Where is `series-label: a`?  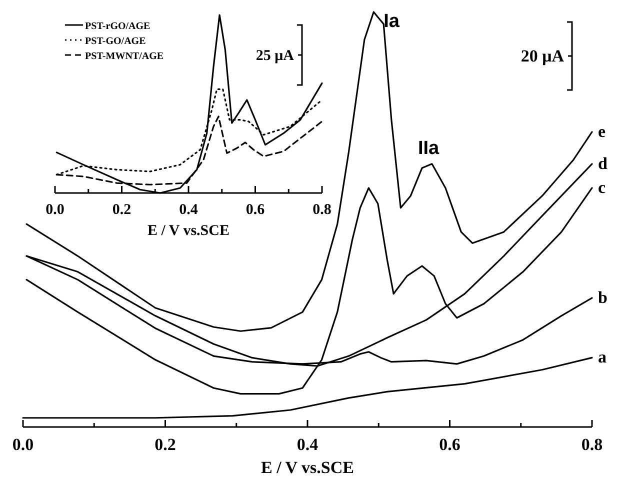 series-label: a is located at coordinates (602, 357).